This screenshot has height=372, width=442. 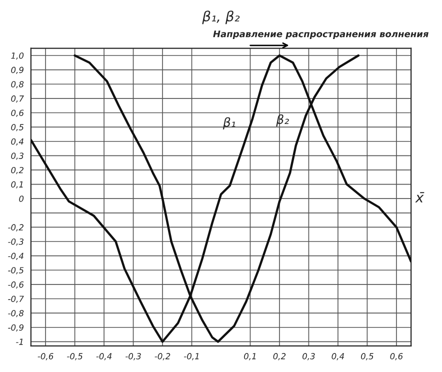 I want to click on y-tick-label: 0,8, so click(x=17, y=84).